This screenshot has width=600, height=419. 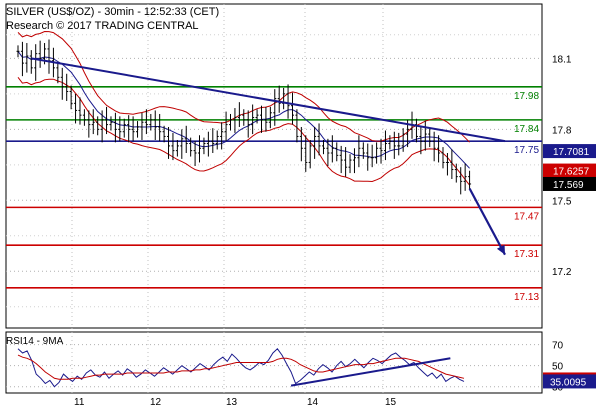 What do you see at coordinates (562, 201) in the screenshot?
I see `price-tick-label: 17.5` at bounding box center [562, 201].